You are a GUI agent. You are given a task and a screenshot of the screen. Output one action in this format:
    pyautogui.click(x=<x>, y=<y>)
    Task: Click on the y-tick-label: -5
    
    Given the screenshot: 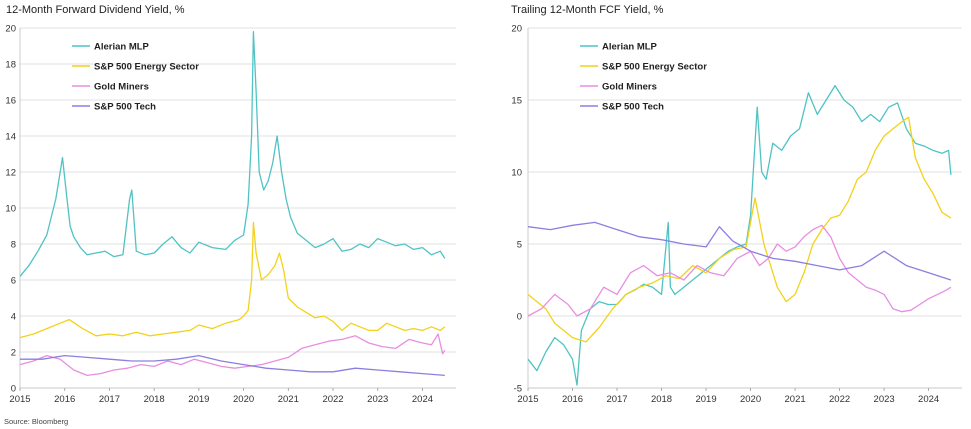 What is the action you would take?
    pyautogui.click(x=518, y=389)
    